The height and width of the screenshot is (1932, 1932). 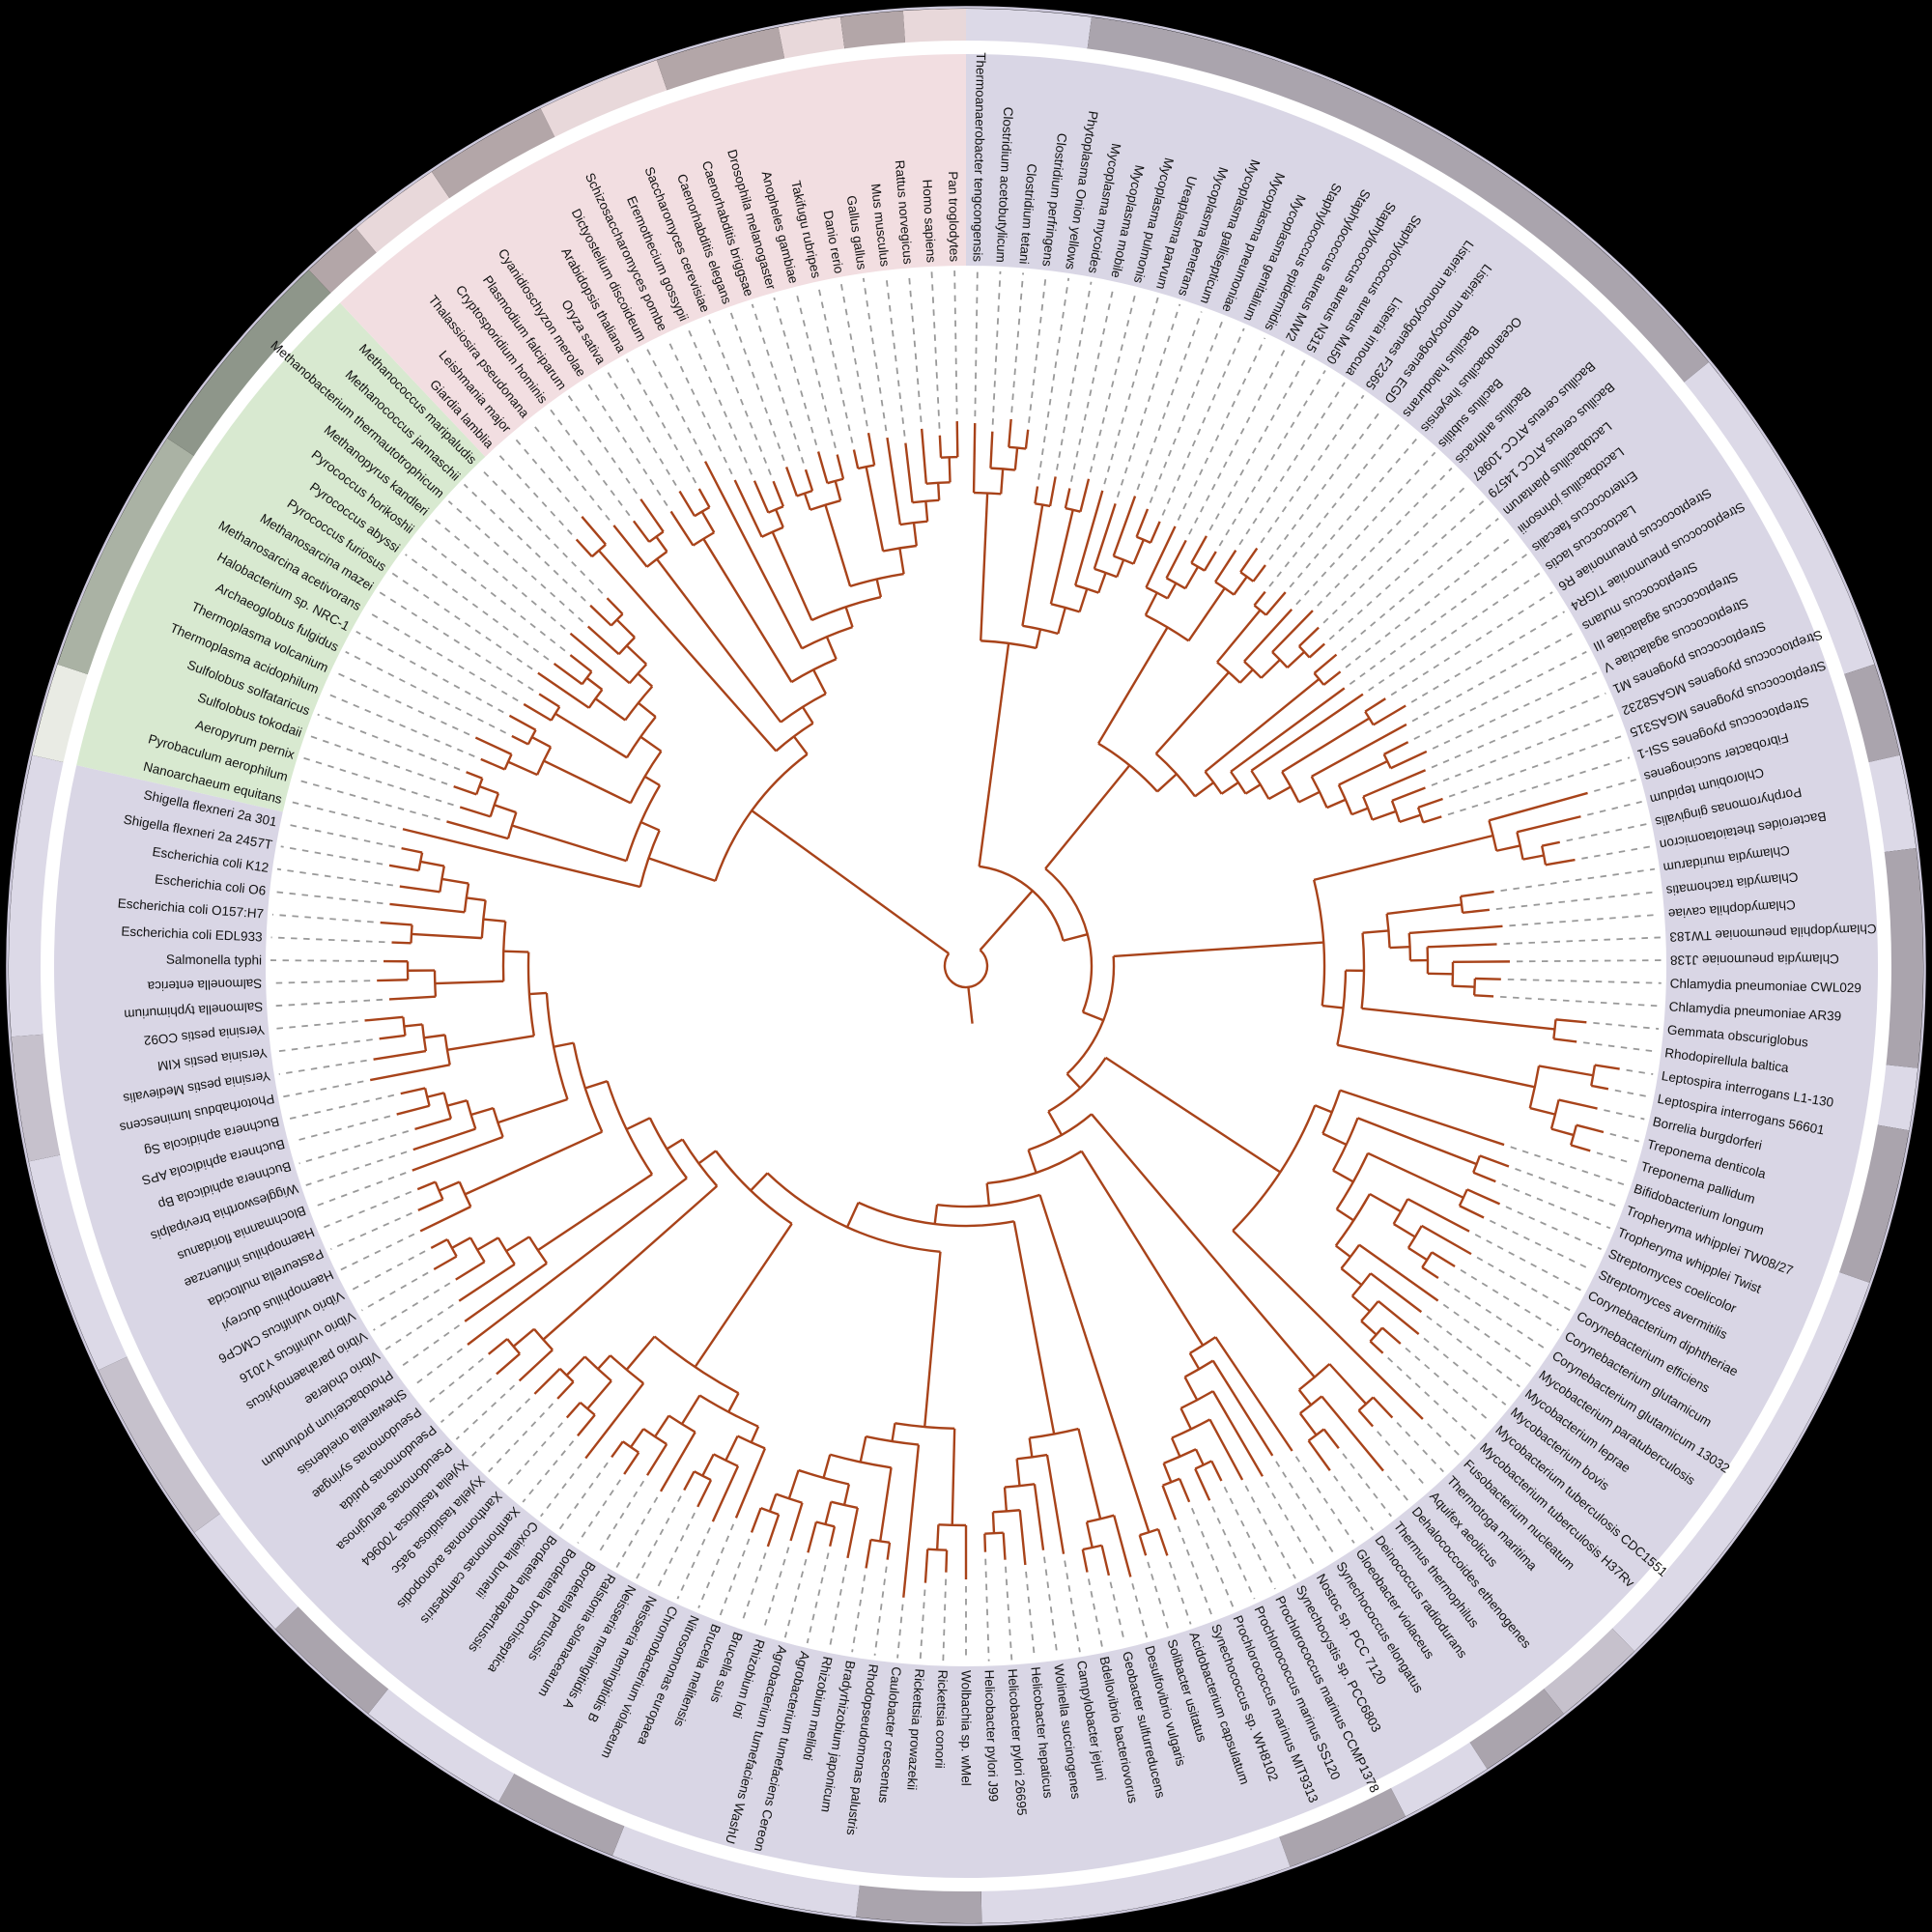 What do you see at coordinates (192, 934) in the screenshot?
I see `species-label: Escherichia coli EDL933` at bounding box center [192, 934].